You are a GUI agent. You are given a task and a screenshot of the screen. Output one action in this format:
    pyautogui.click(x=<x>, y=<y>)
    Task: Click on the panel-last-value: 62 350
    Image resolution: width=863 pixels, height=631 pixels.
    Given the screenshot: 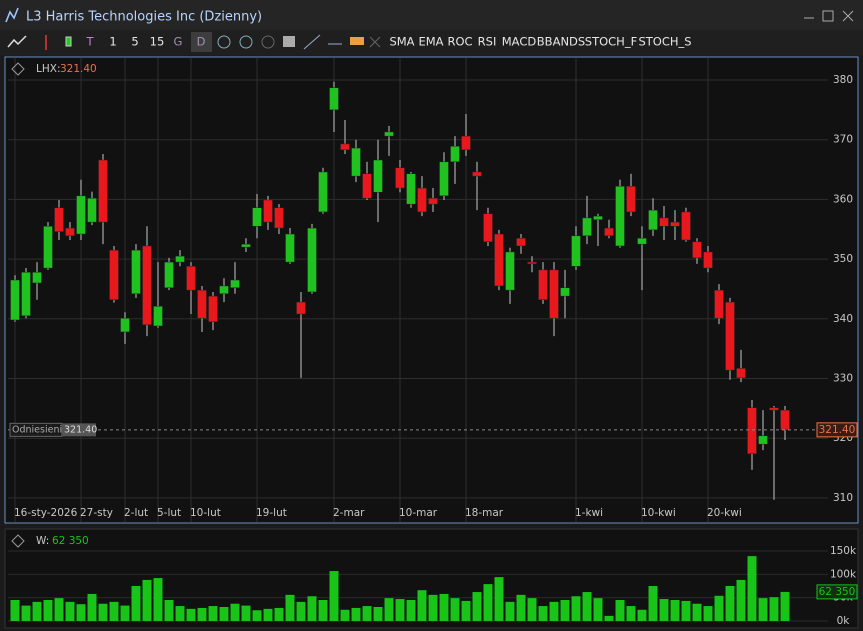 What is the action you would take?
    pyautogui.click(x=70, y=541)
    